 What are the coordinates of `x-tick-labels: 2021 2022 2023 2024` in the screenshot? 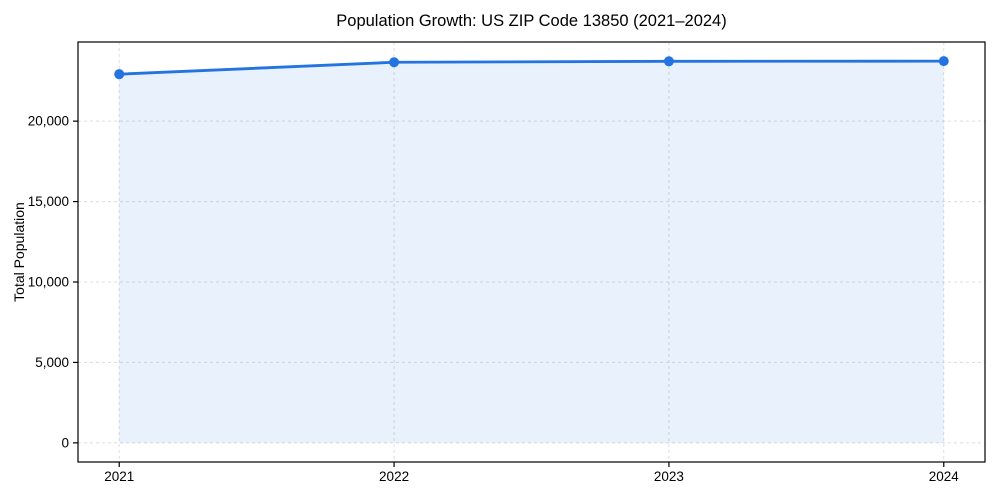 It's located at (531, 476).